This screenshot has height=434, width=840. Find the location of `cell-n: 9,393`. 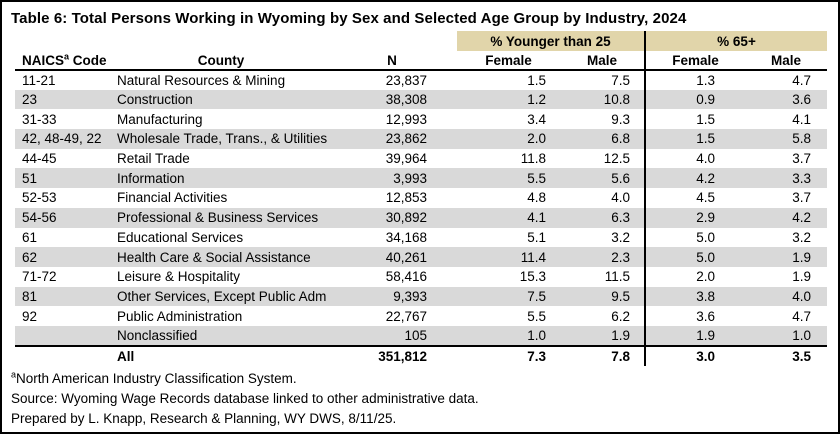

cell-n: 9,393 is located at coordinates (392, 296).